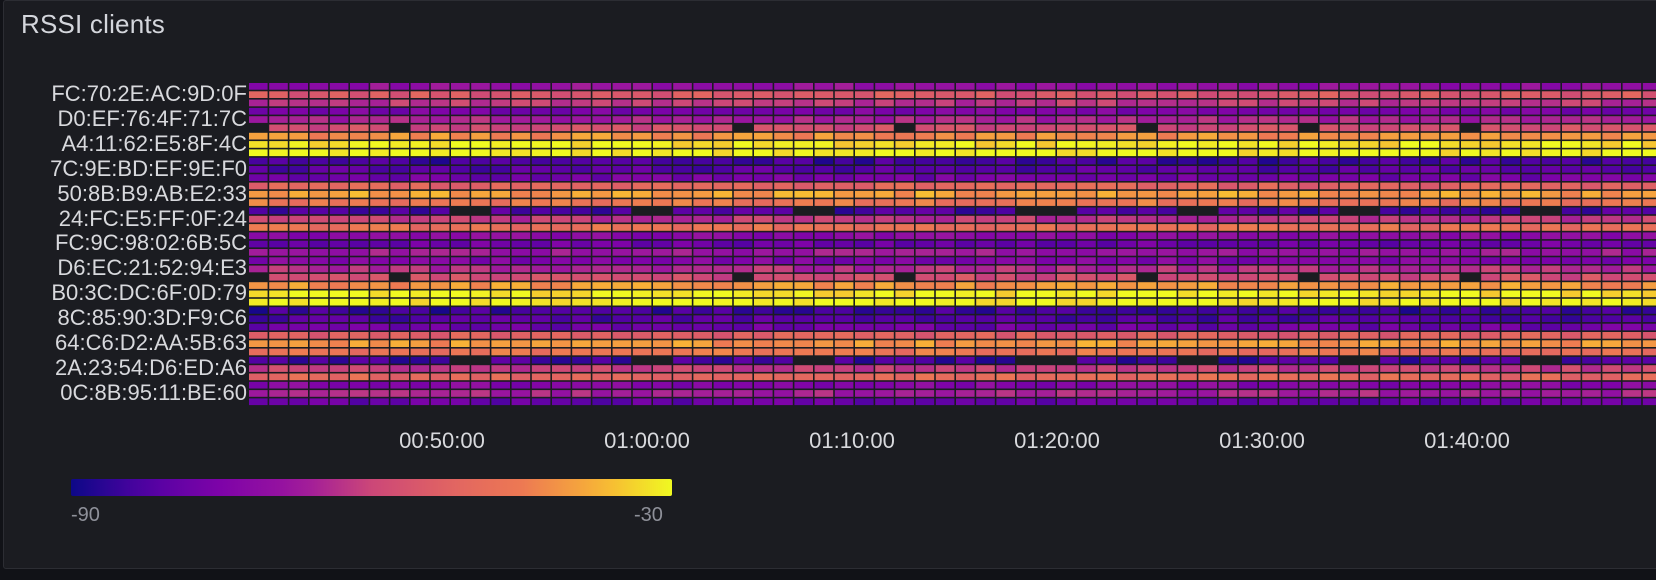 This screenshot has width=1656, height=580. Describe the element at coordinates (150, 367) in the screenshot. I see `row-label: 2A:23:54:D6:ED:A6` at that location.